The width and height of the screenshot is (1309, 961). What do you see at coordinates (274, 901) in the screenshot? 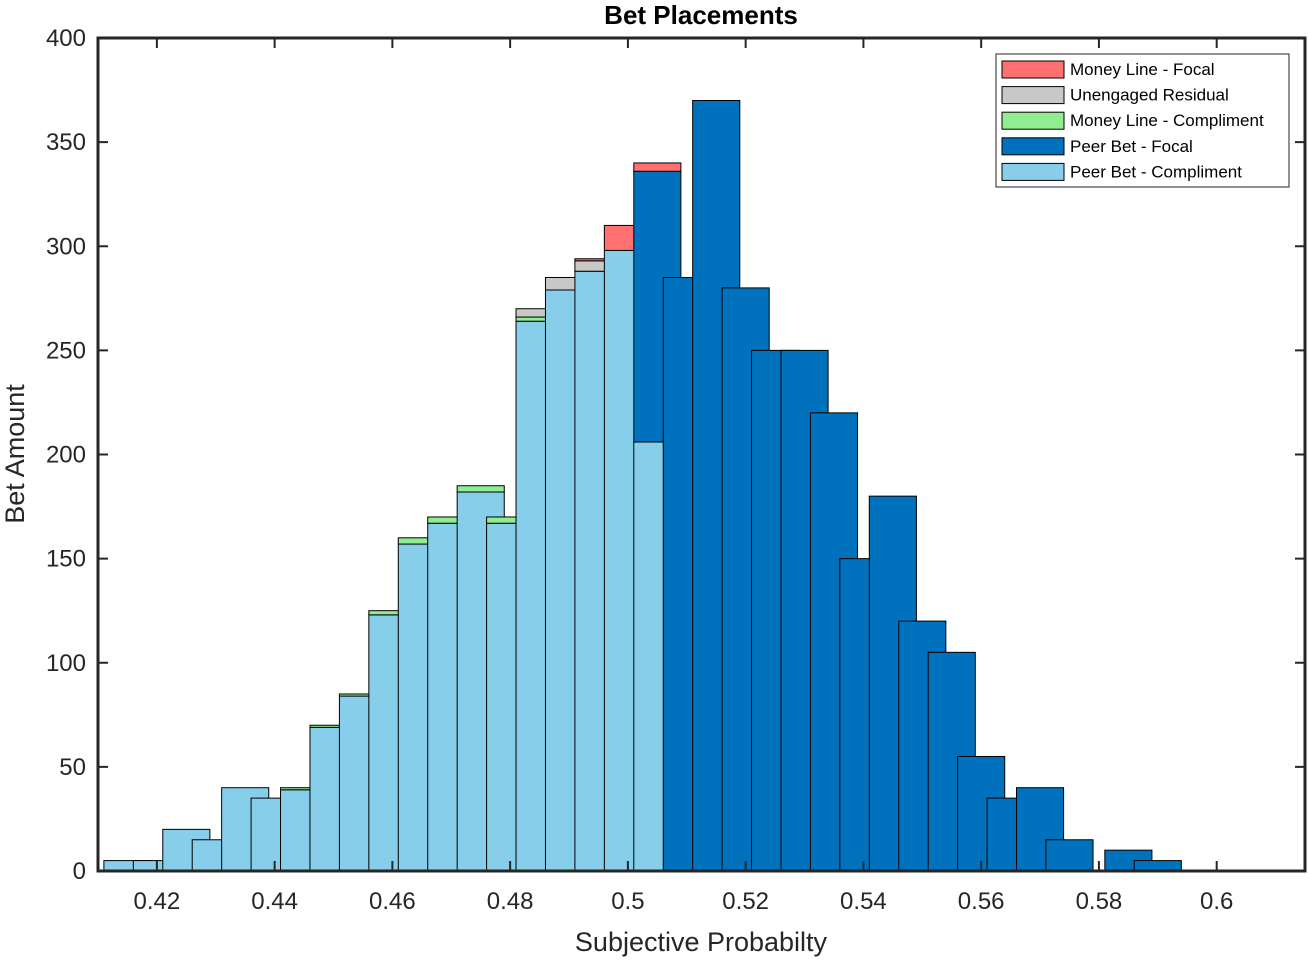
I see `x-tick-label: 0.44` at bounding box center [274, 901].